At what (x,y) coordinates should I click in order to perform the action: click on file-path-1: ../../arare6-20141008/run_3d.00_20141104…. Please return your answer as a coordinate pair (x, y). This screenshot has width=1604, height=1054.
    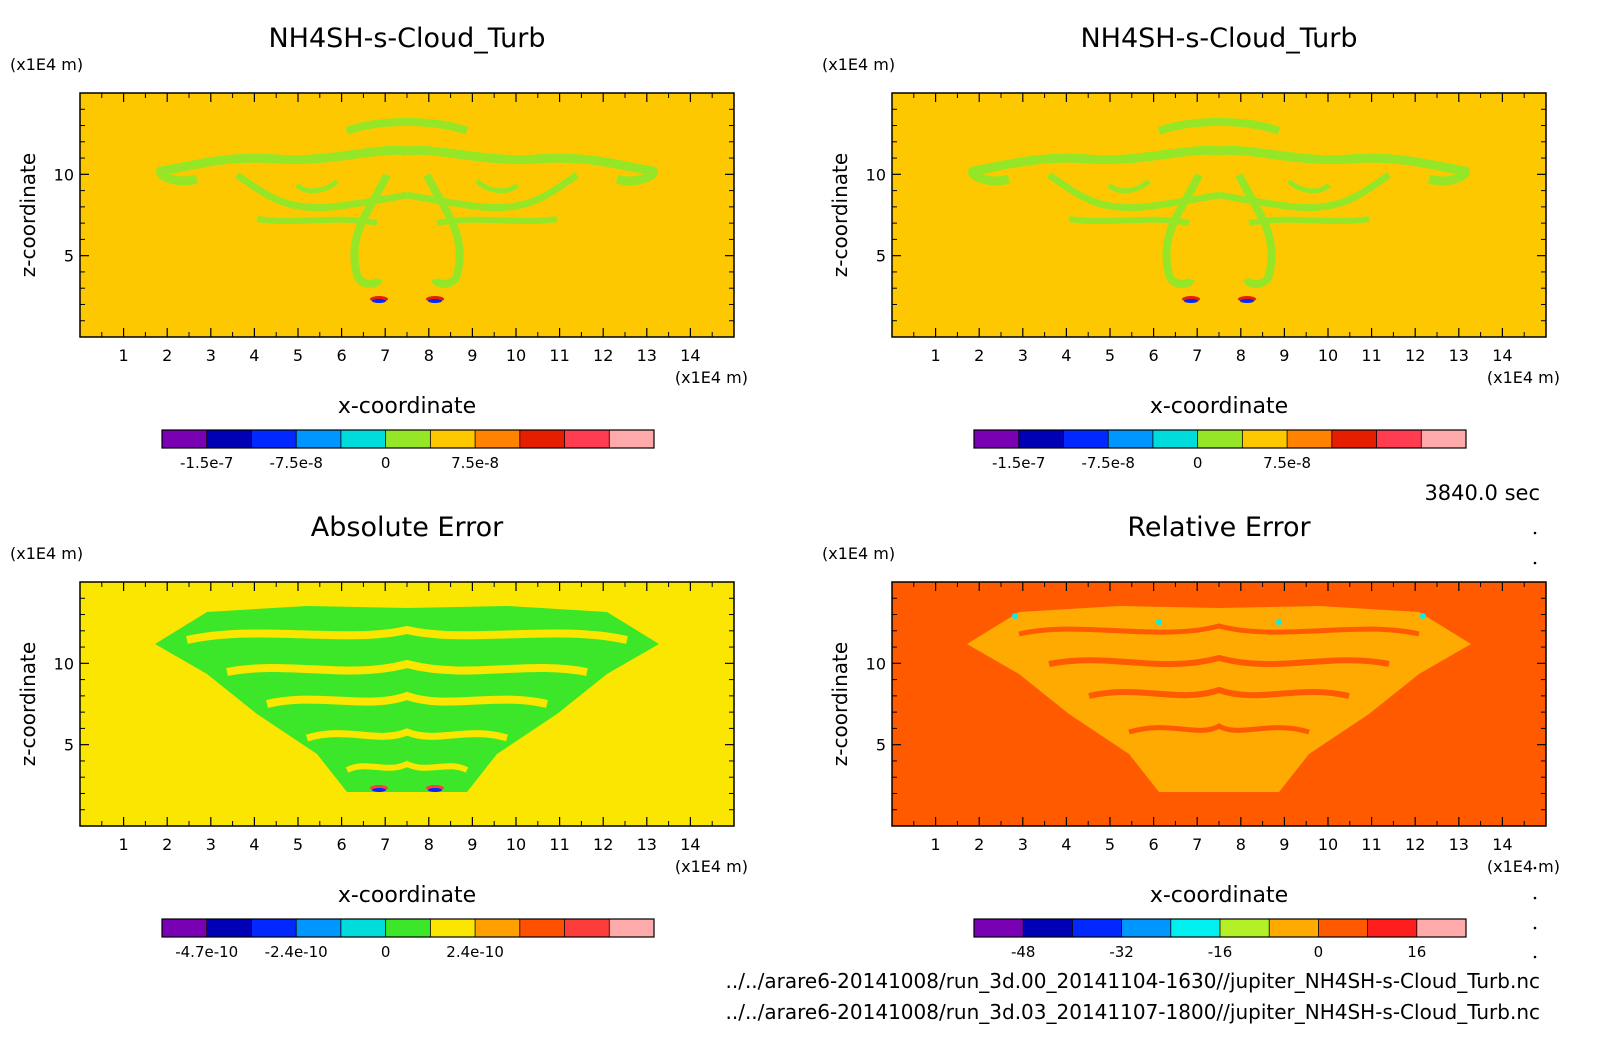
    Looking at the image, I should click on (1133, 981).